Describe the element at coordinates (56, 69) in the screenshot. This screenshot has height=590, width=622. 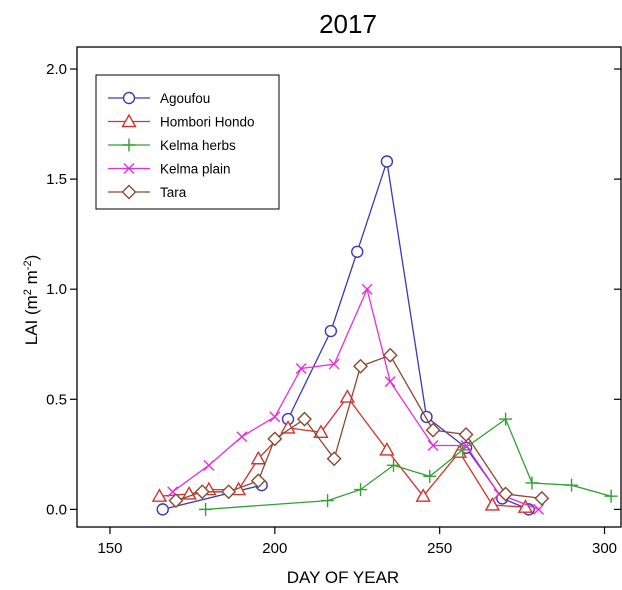
I see `y-tick-label: 2.0` at that location.